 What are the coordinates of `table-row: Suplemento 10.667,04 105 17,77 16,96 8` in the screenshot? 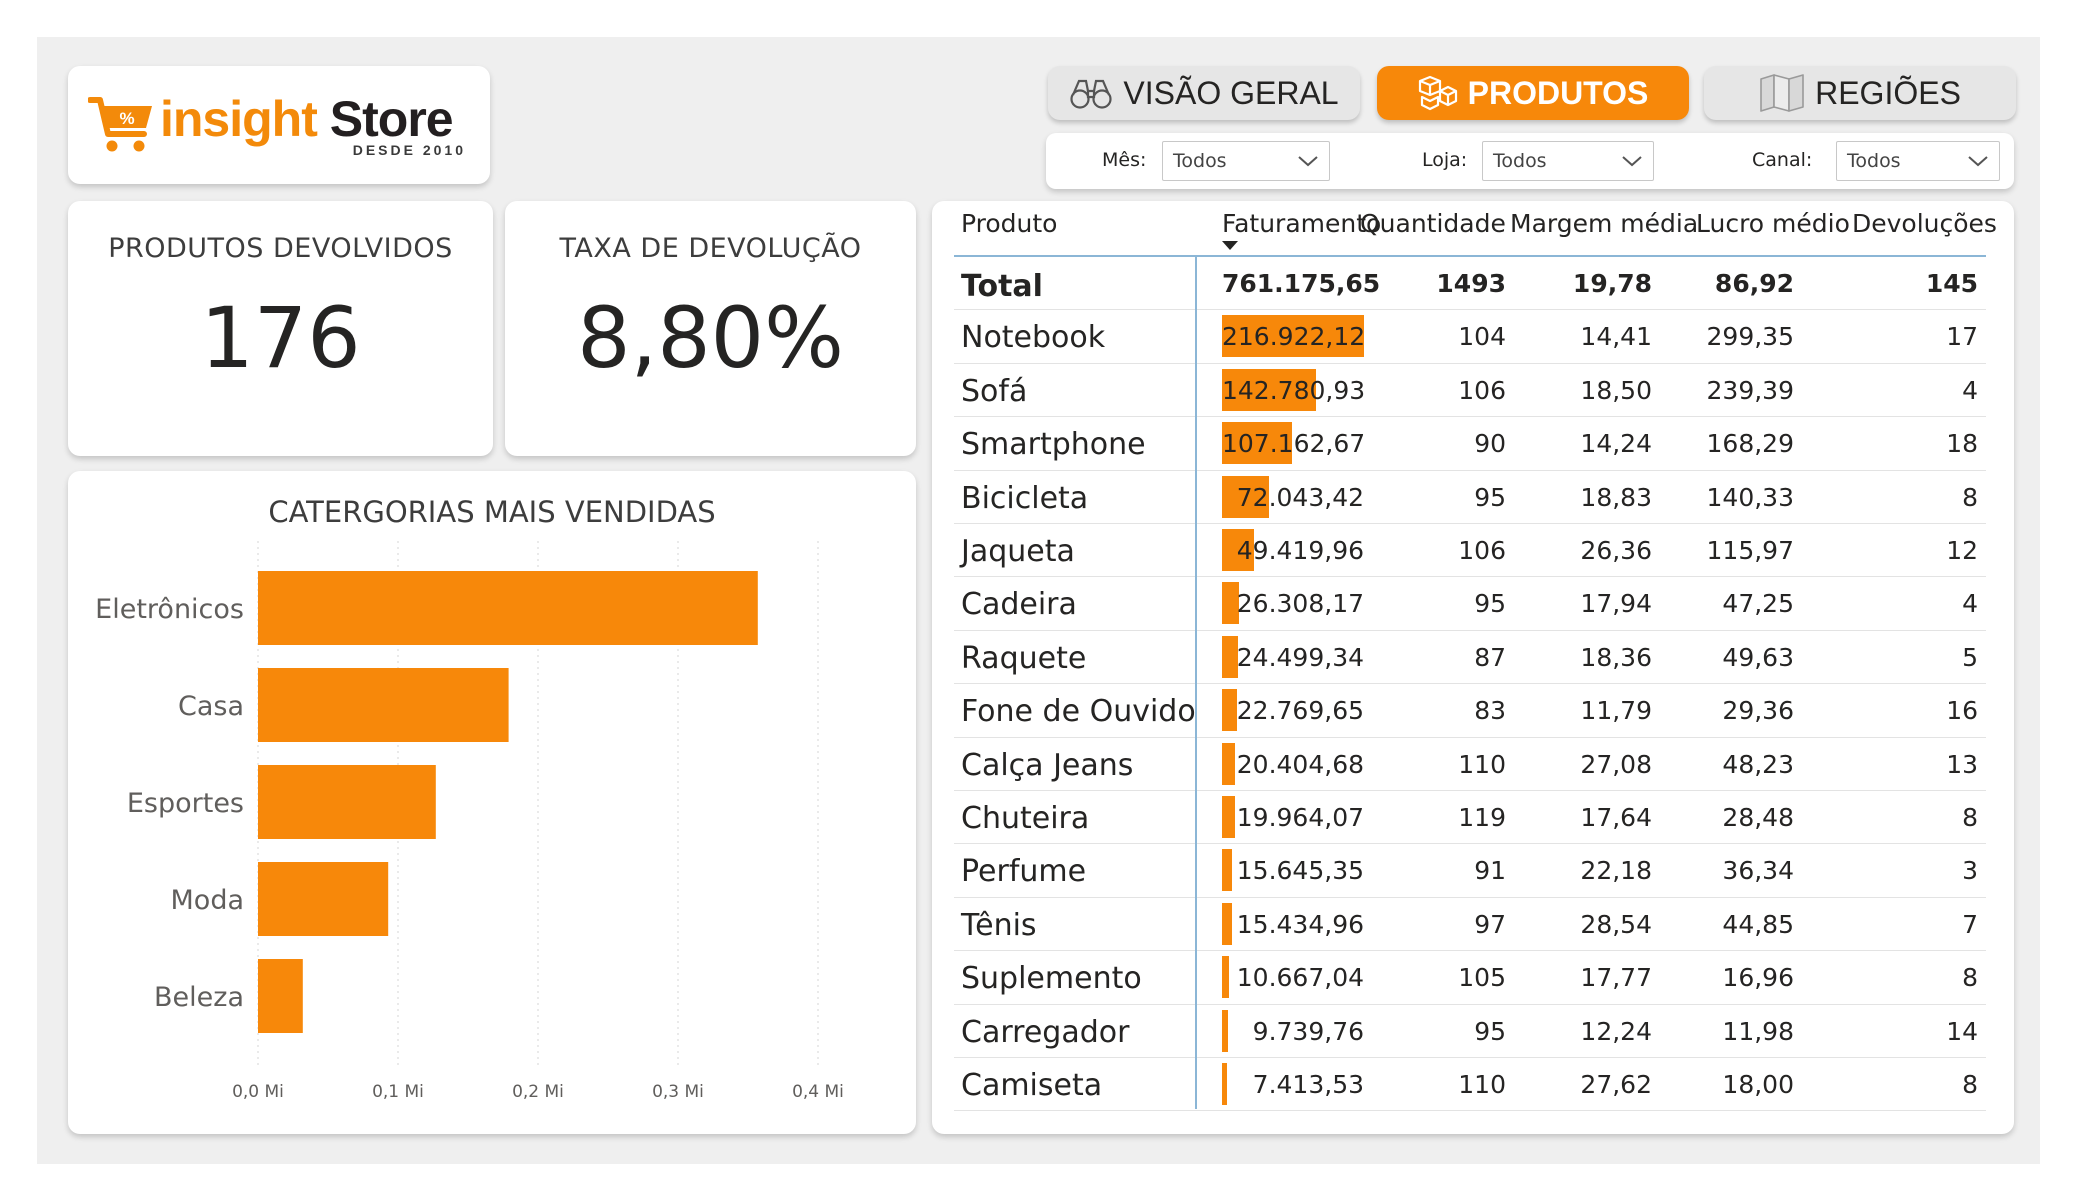 It's located at (1470, 978).